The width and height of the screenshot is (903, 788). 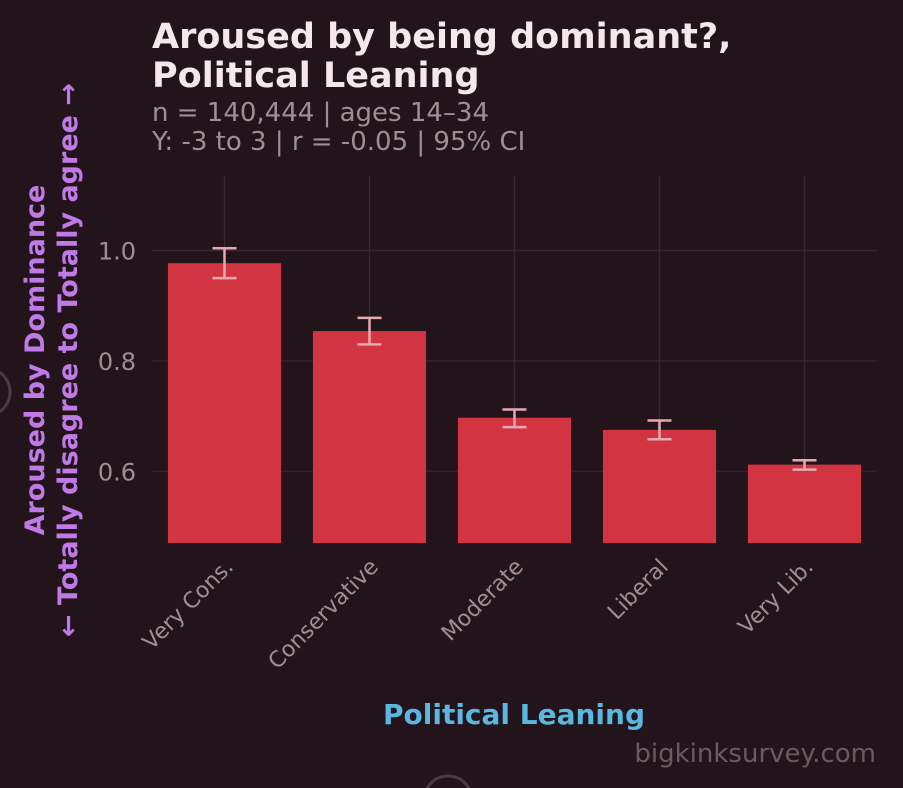 What do you see at coordinates (776, 597) in the screenshot?
I see `x-tick-label: Very Lib.` at bounding box center [776, 597].